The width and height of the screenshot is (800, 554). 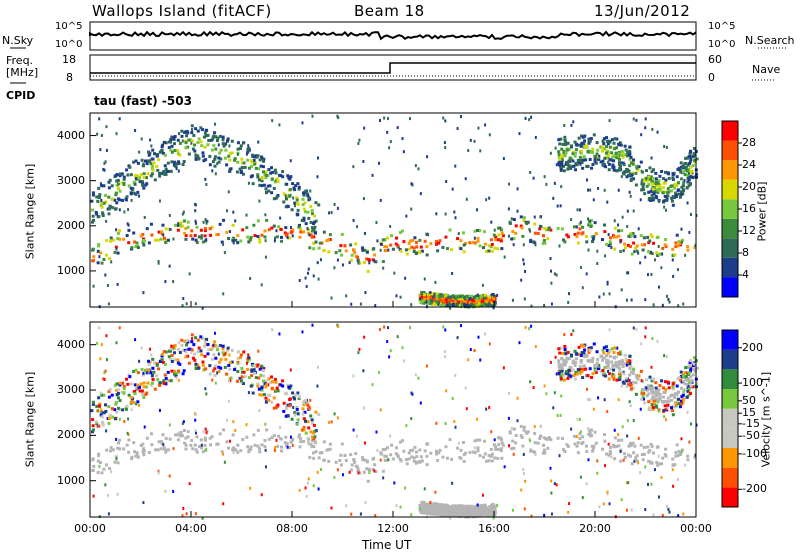 What do you see at coordinates (711, 77) in the screenshot?
I see `nave-tick-bottom: 0` at bounding box center [711, 77].